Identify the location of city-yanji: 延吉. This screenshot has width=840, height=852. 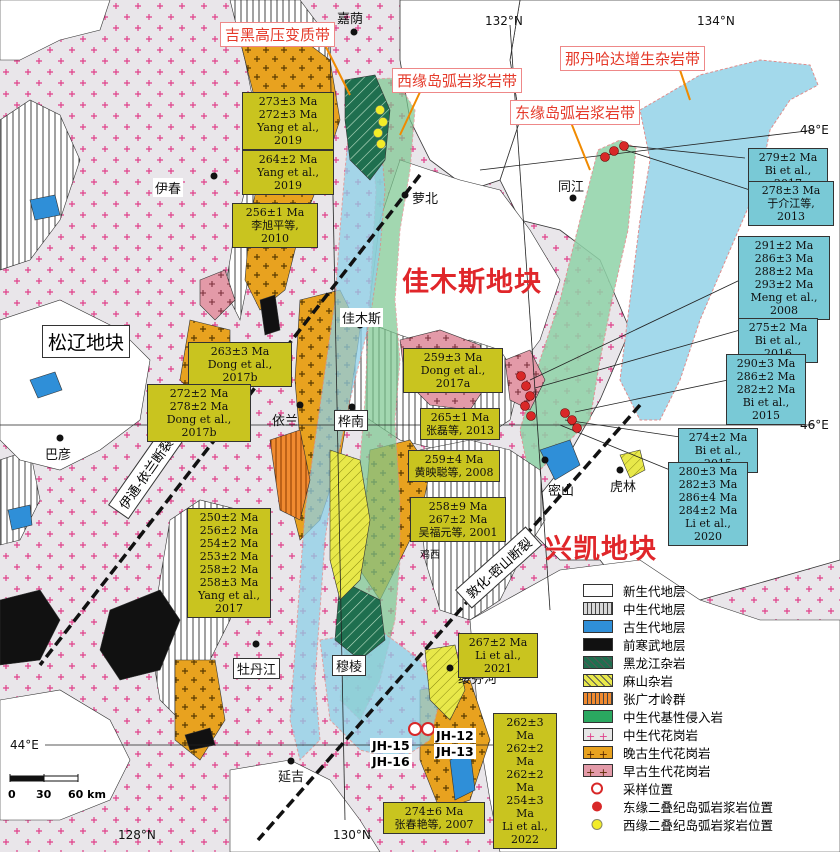
(291, 777).